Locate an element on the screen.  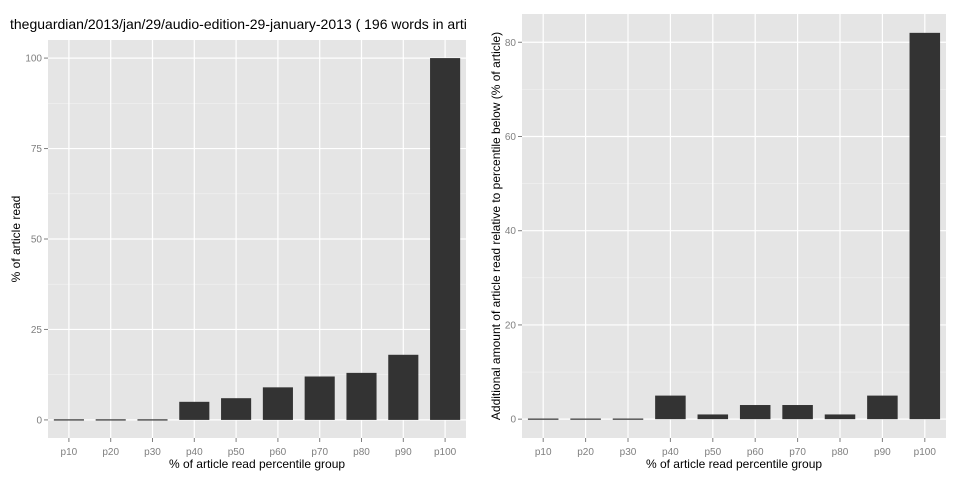
y-tick-label: 20 is located at coordinates (511, 325).